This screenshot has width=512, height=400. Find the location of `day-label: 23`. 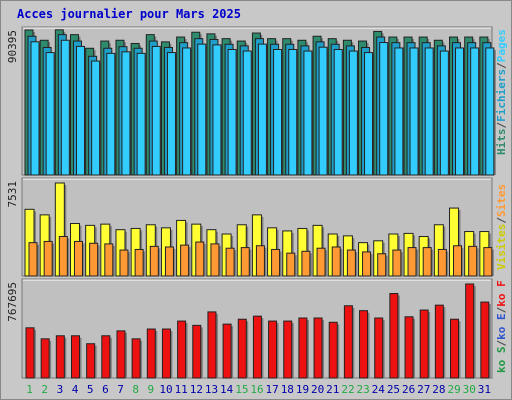

day-label: 23 is located at coordinates (363, 389).